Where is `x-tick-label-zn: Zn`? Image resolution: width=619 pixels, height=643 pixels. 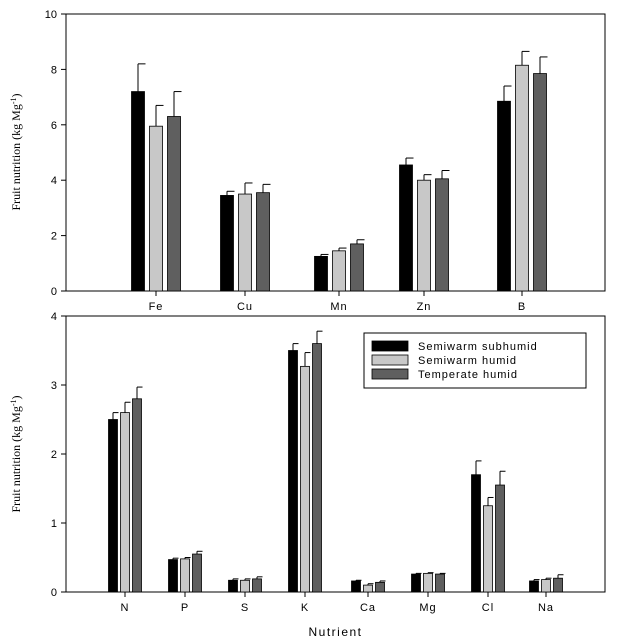
x-tick-label-zn: Zn is located at coordinates (424, 307).